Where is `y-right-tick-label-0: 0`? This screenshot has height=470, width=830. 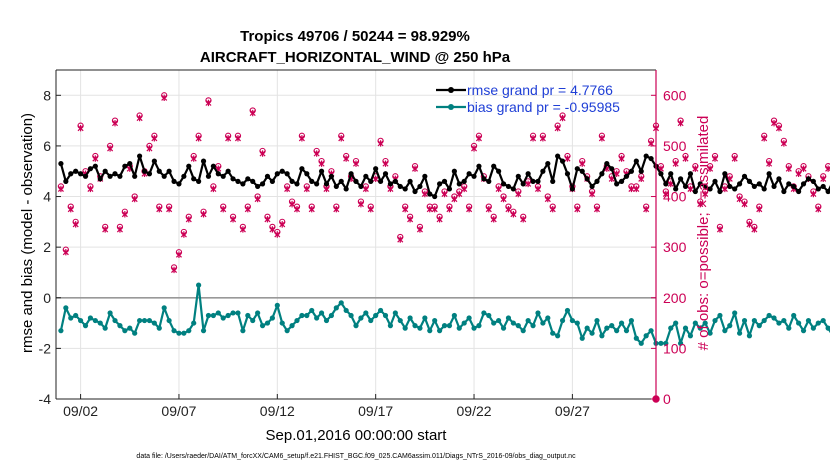 y-right-tick-label-0: 0 is located at coordinates (667, 399).